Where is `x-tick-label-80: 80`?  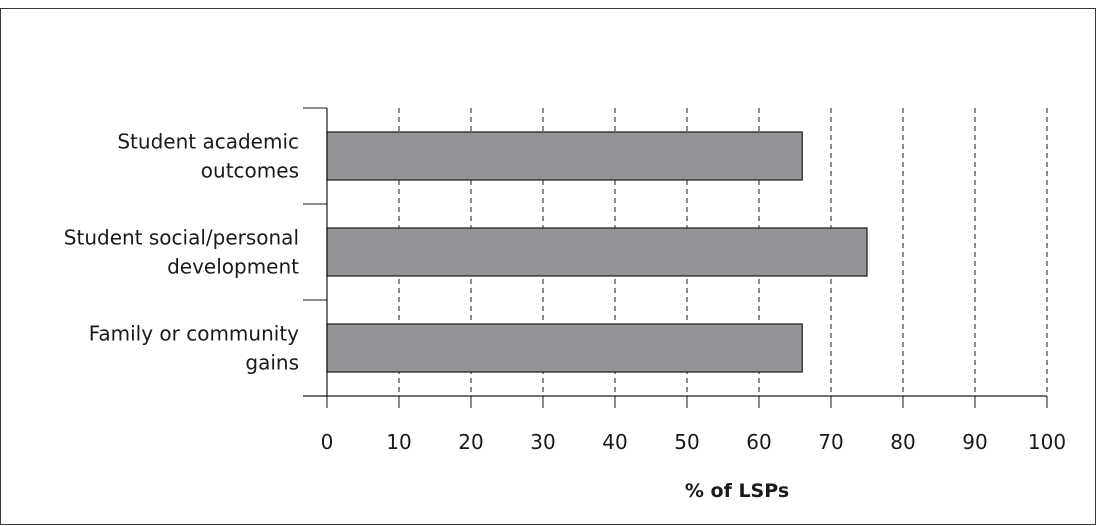
x-tick-label-80: 80 is located at coordinates (902, 442).